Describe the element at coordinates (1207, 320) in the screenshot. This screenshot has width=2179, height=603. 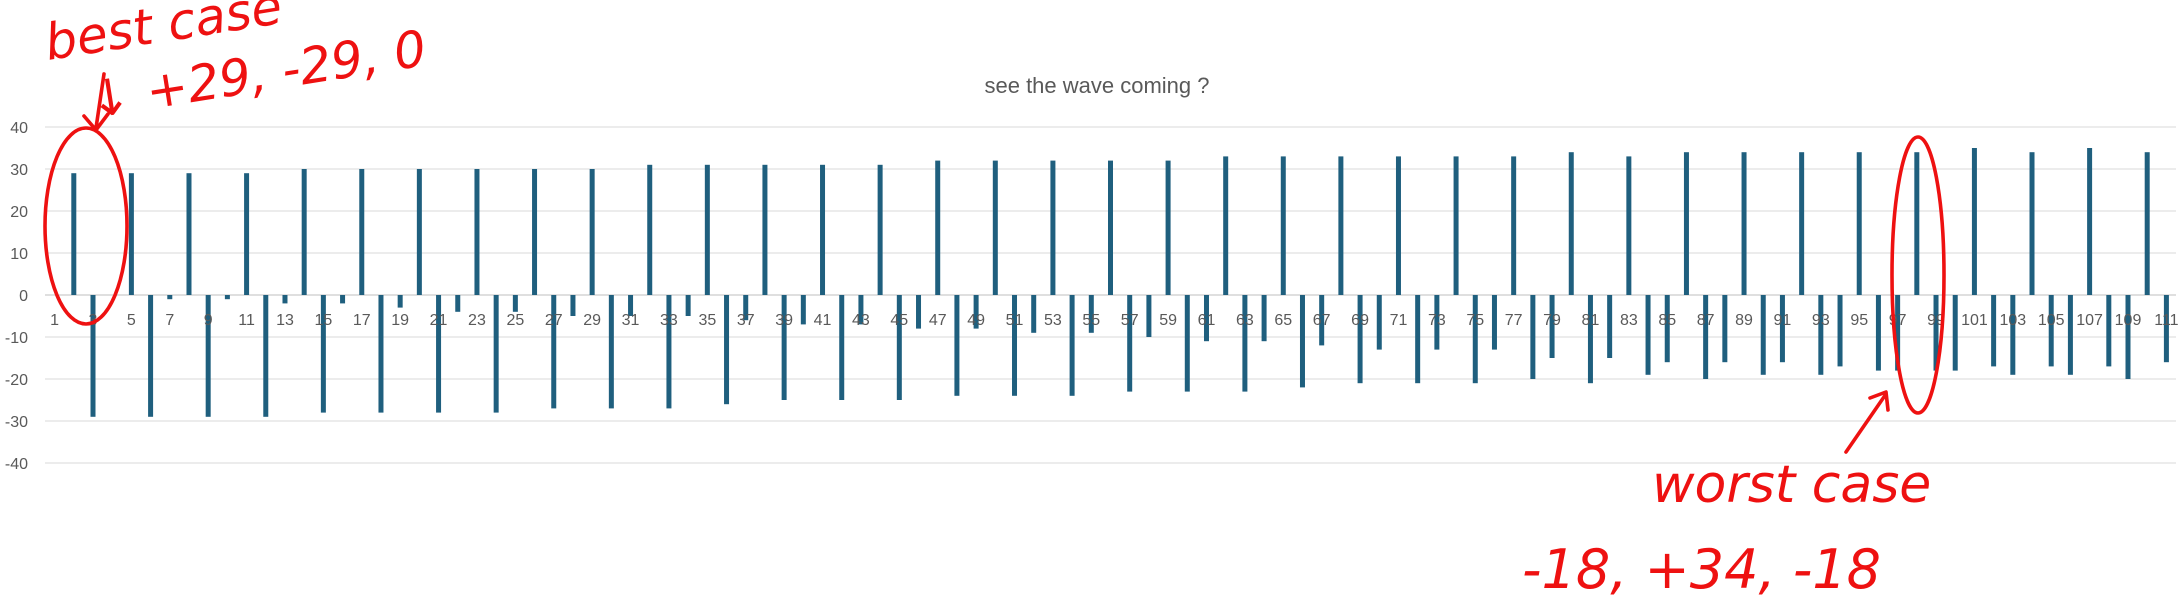
I see `x-tick-label: 61` at that location.